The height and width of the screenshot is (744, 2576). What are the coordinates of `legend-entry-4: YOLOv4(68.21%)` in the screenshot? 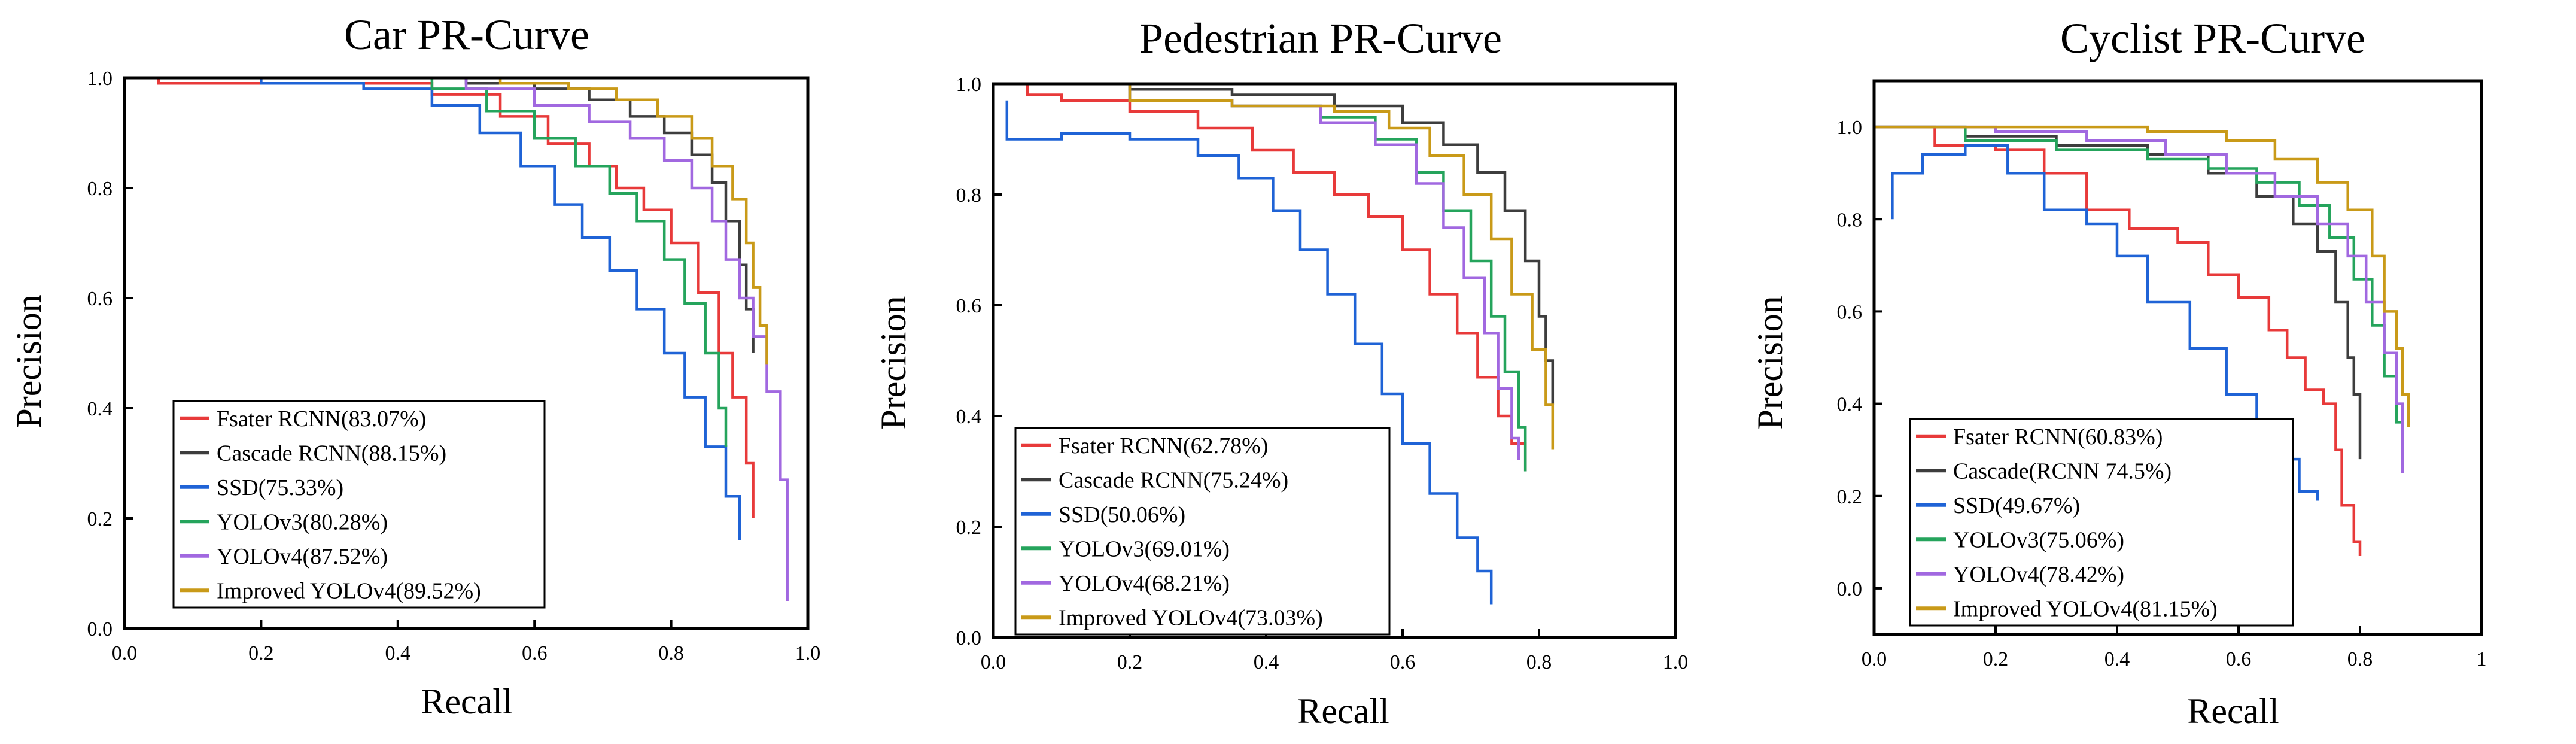 It's located at (1144, 583).